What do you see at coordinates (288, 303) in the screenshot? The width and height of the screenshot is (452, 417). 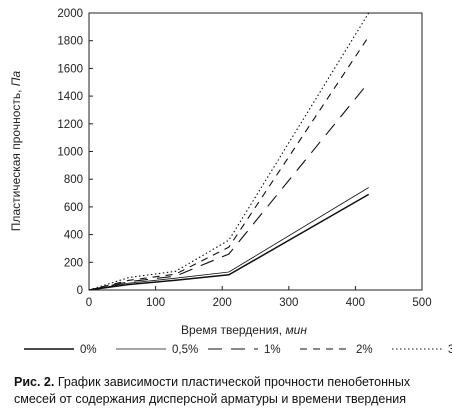 I see `x-tick-label: 300` at bounding box center [288, 303].